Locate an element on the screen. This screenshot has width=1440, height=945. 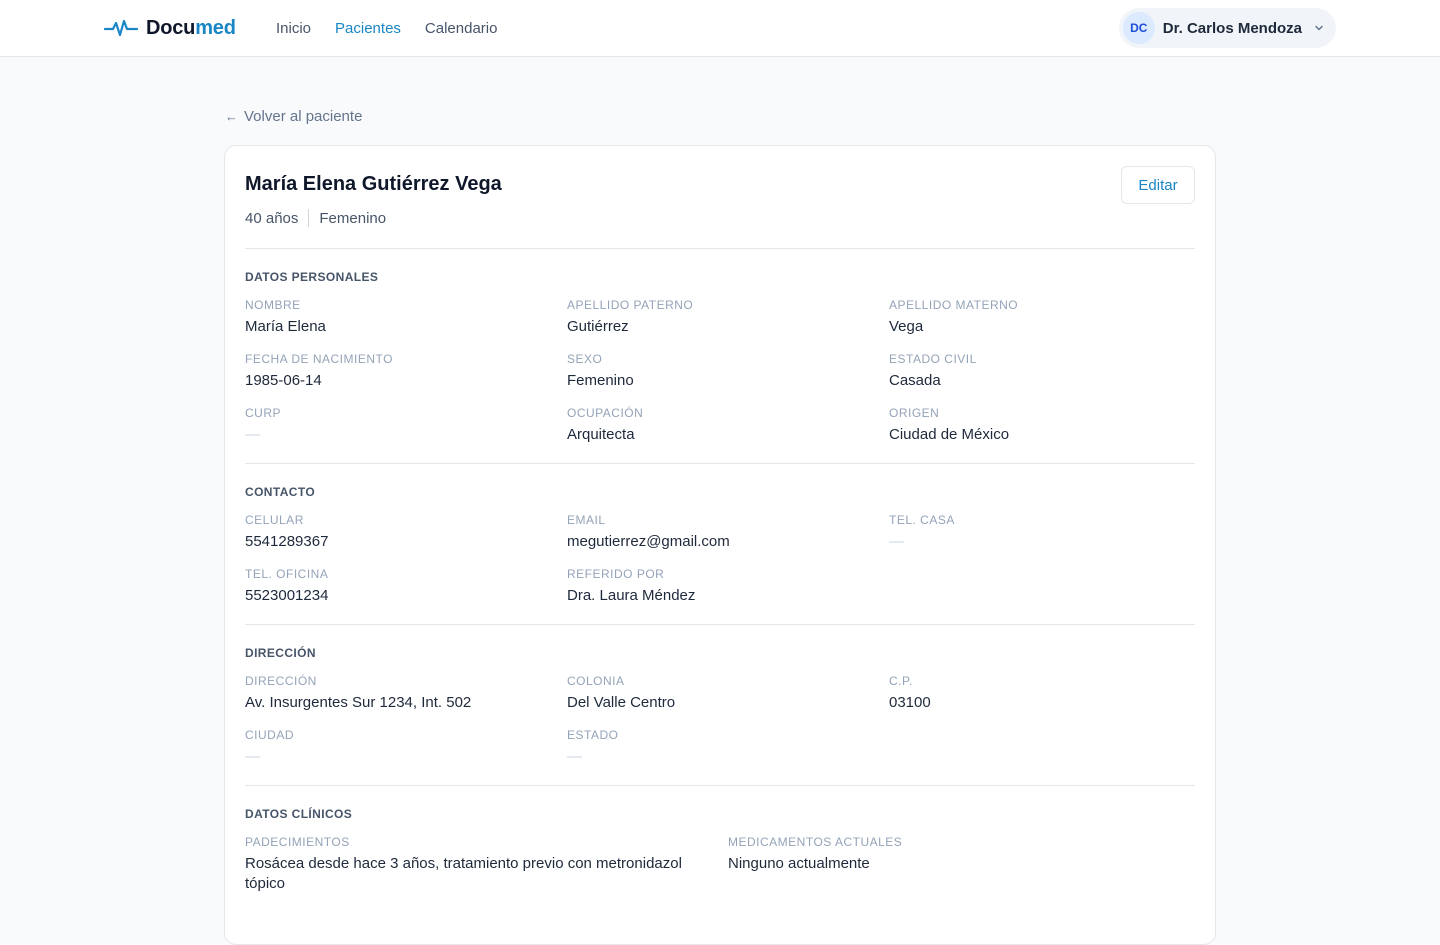
brand-name: Documed is located at coordinates (191, 28).